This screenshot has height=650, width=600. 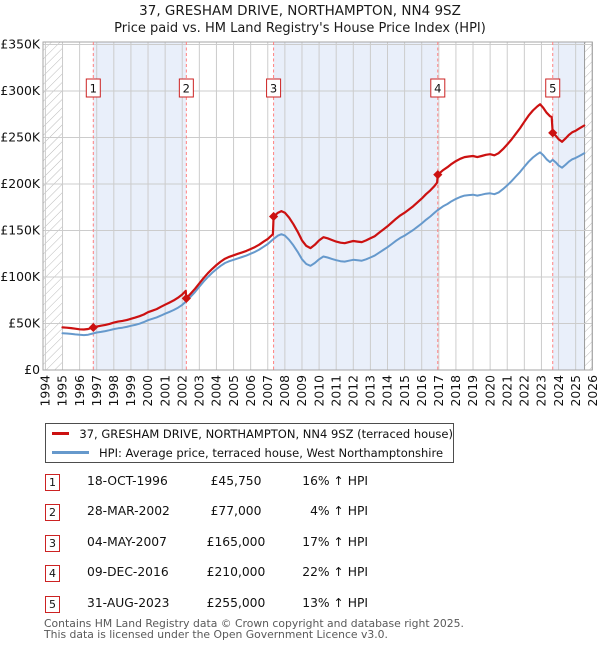 What do you see at coordinates (79, 391) in the screenshot?
I see `x-axis-tick-label: 1996` at bounding box center [79, 391].